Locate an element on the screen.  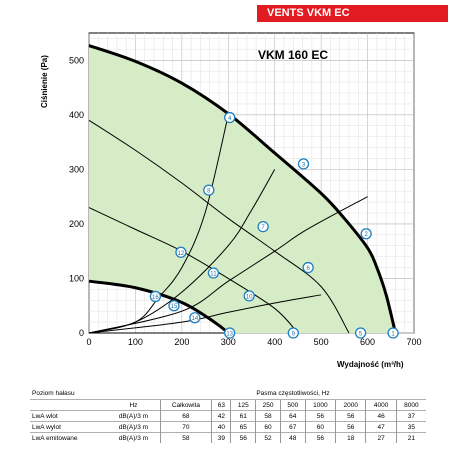
x-axis-label: Wydajność (m³/h) is located at coordinates (370, 364).